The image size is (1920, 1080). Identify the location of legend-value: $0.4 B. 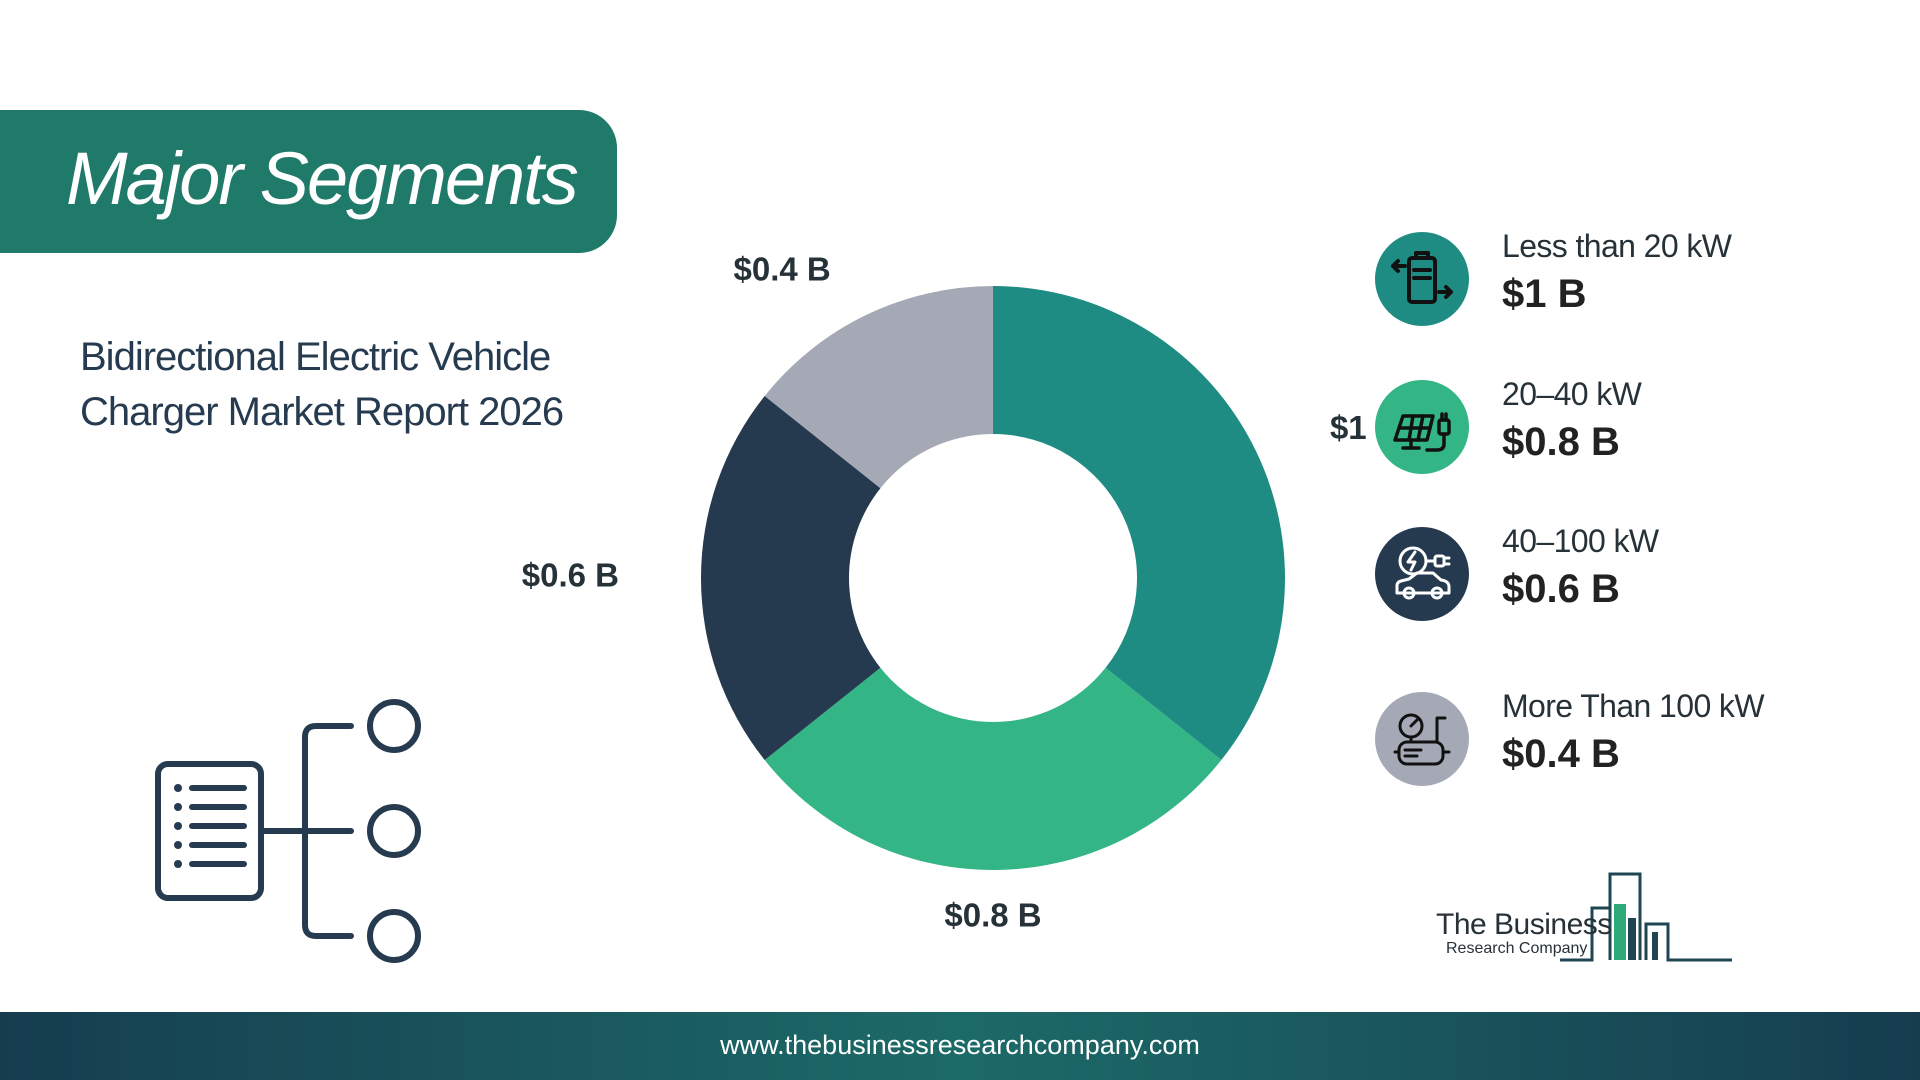
(1561, 754).